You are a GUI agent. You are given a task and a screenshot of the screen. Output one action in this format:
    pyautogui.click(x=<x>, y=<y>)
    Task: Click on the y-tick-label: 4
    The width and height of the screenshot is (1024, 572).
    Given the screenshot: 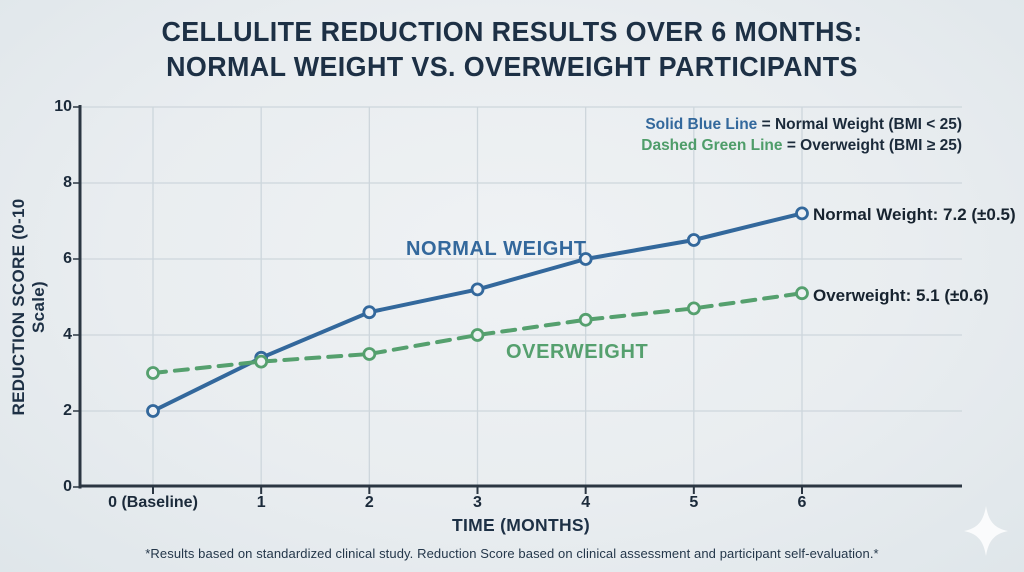 What is the action you would take?
    pyautogui.click(x=67, y=334)
    